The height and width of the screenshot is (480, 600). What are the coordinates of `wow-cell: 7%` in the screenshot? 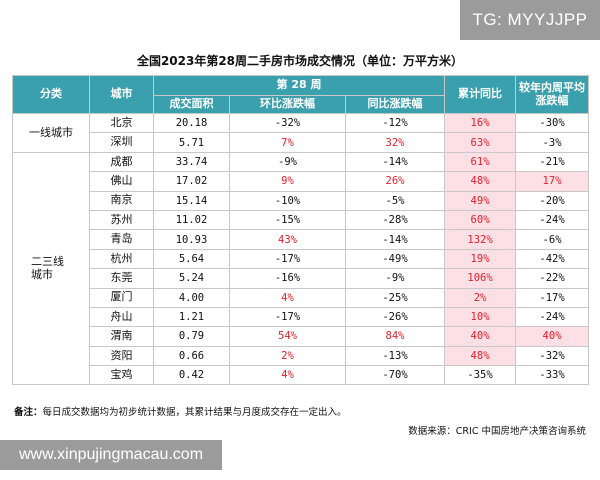 It's located at (287, 142).